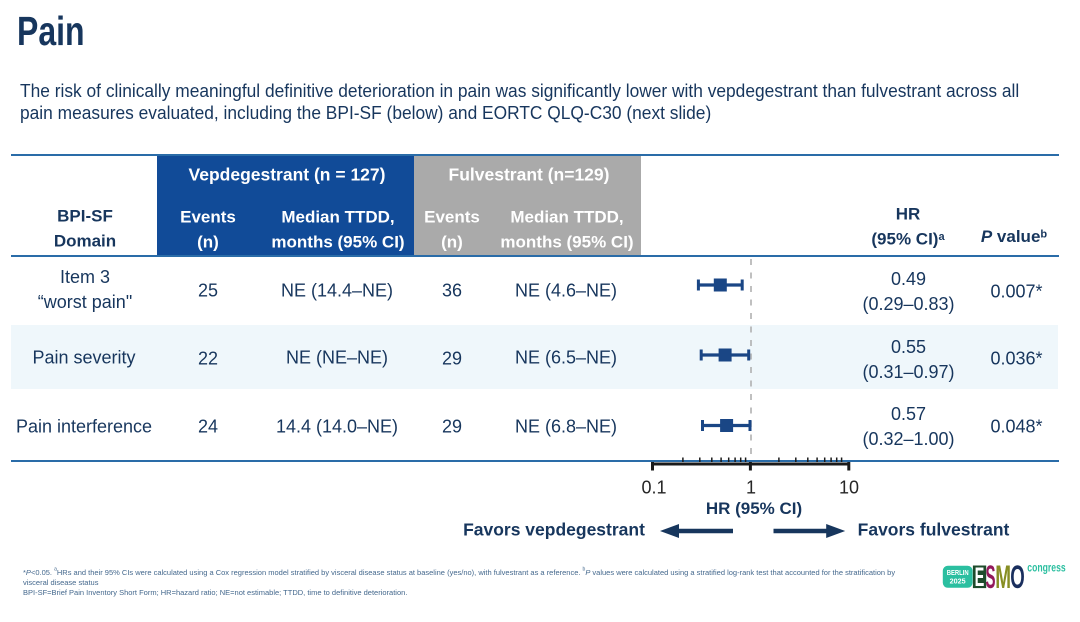 The height and width of the screenshot is (622, 1080). I want to click on svg-text: congress, so click(1046, 568).